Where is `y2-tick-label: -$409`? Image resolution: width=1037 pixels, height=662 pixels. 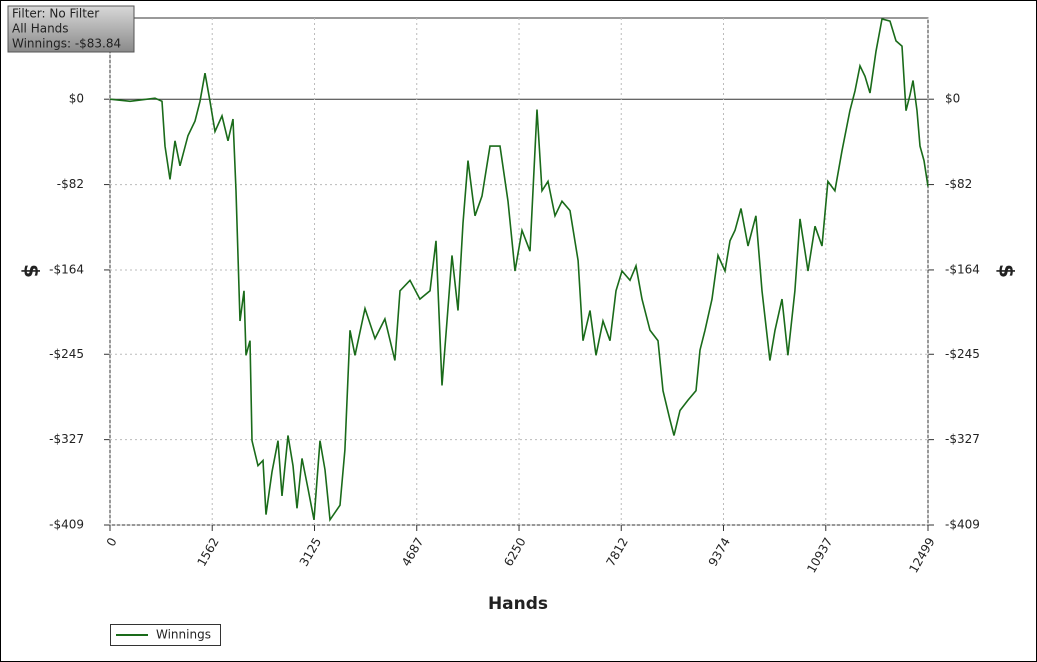 y2-tick-label: -$409 is located at coordinates (962, 525).